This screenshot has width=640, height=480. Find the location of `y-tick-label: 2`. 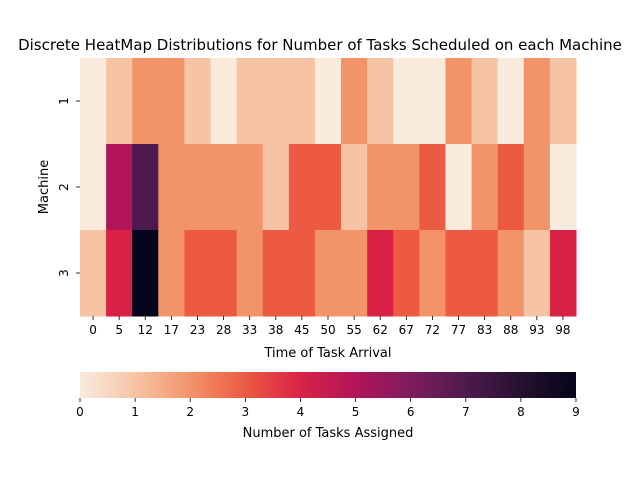

y-tick-label: 2 is located at coordinates (64, 187).